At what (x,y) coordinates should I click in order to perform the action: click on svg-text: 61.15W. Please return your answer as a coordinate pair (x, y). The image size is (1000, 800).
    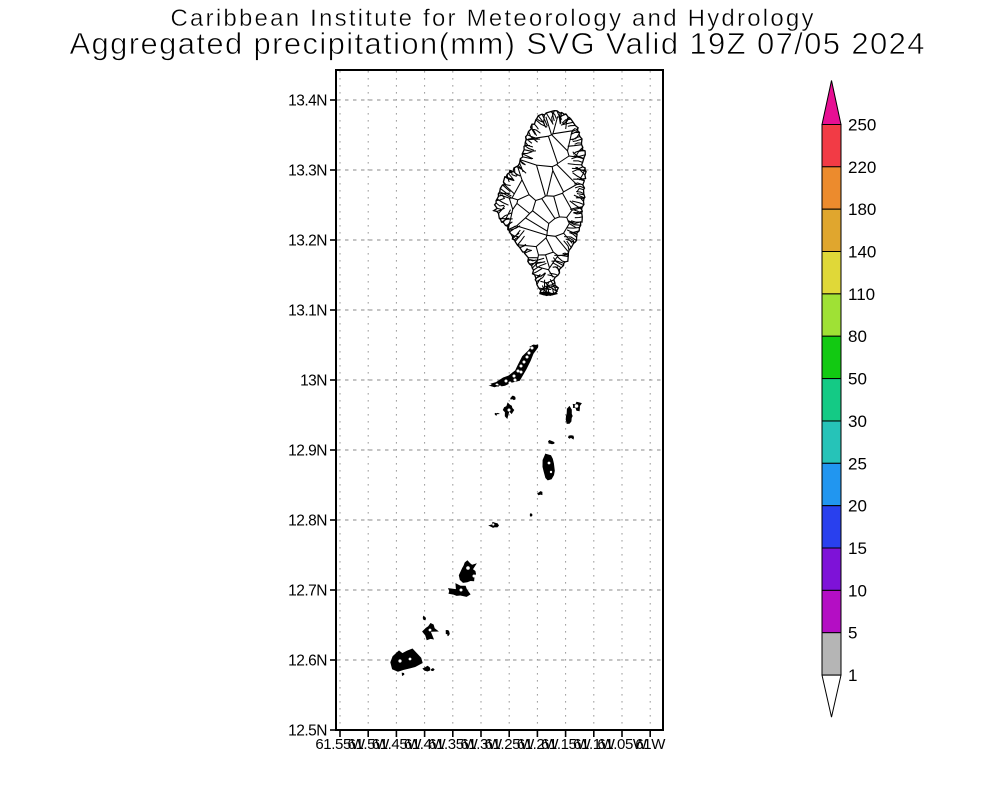
    Looking at the image, I should click on (566, 744).